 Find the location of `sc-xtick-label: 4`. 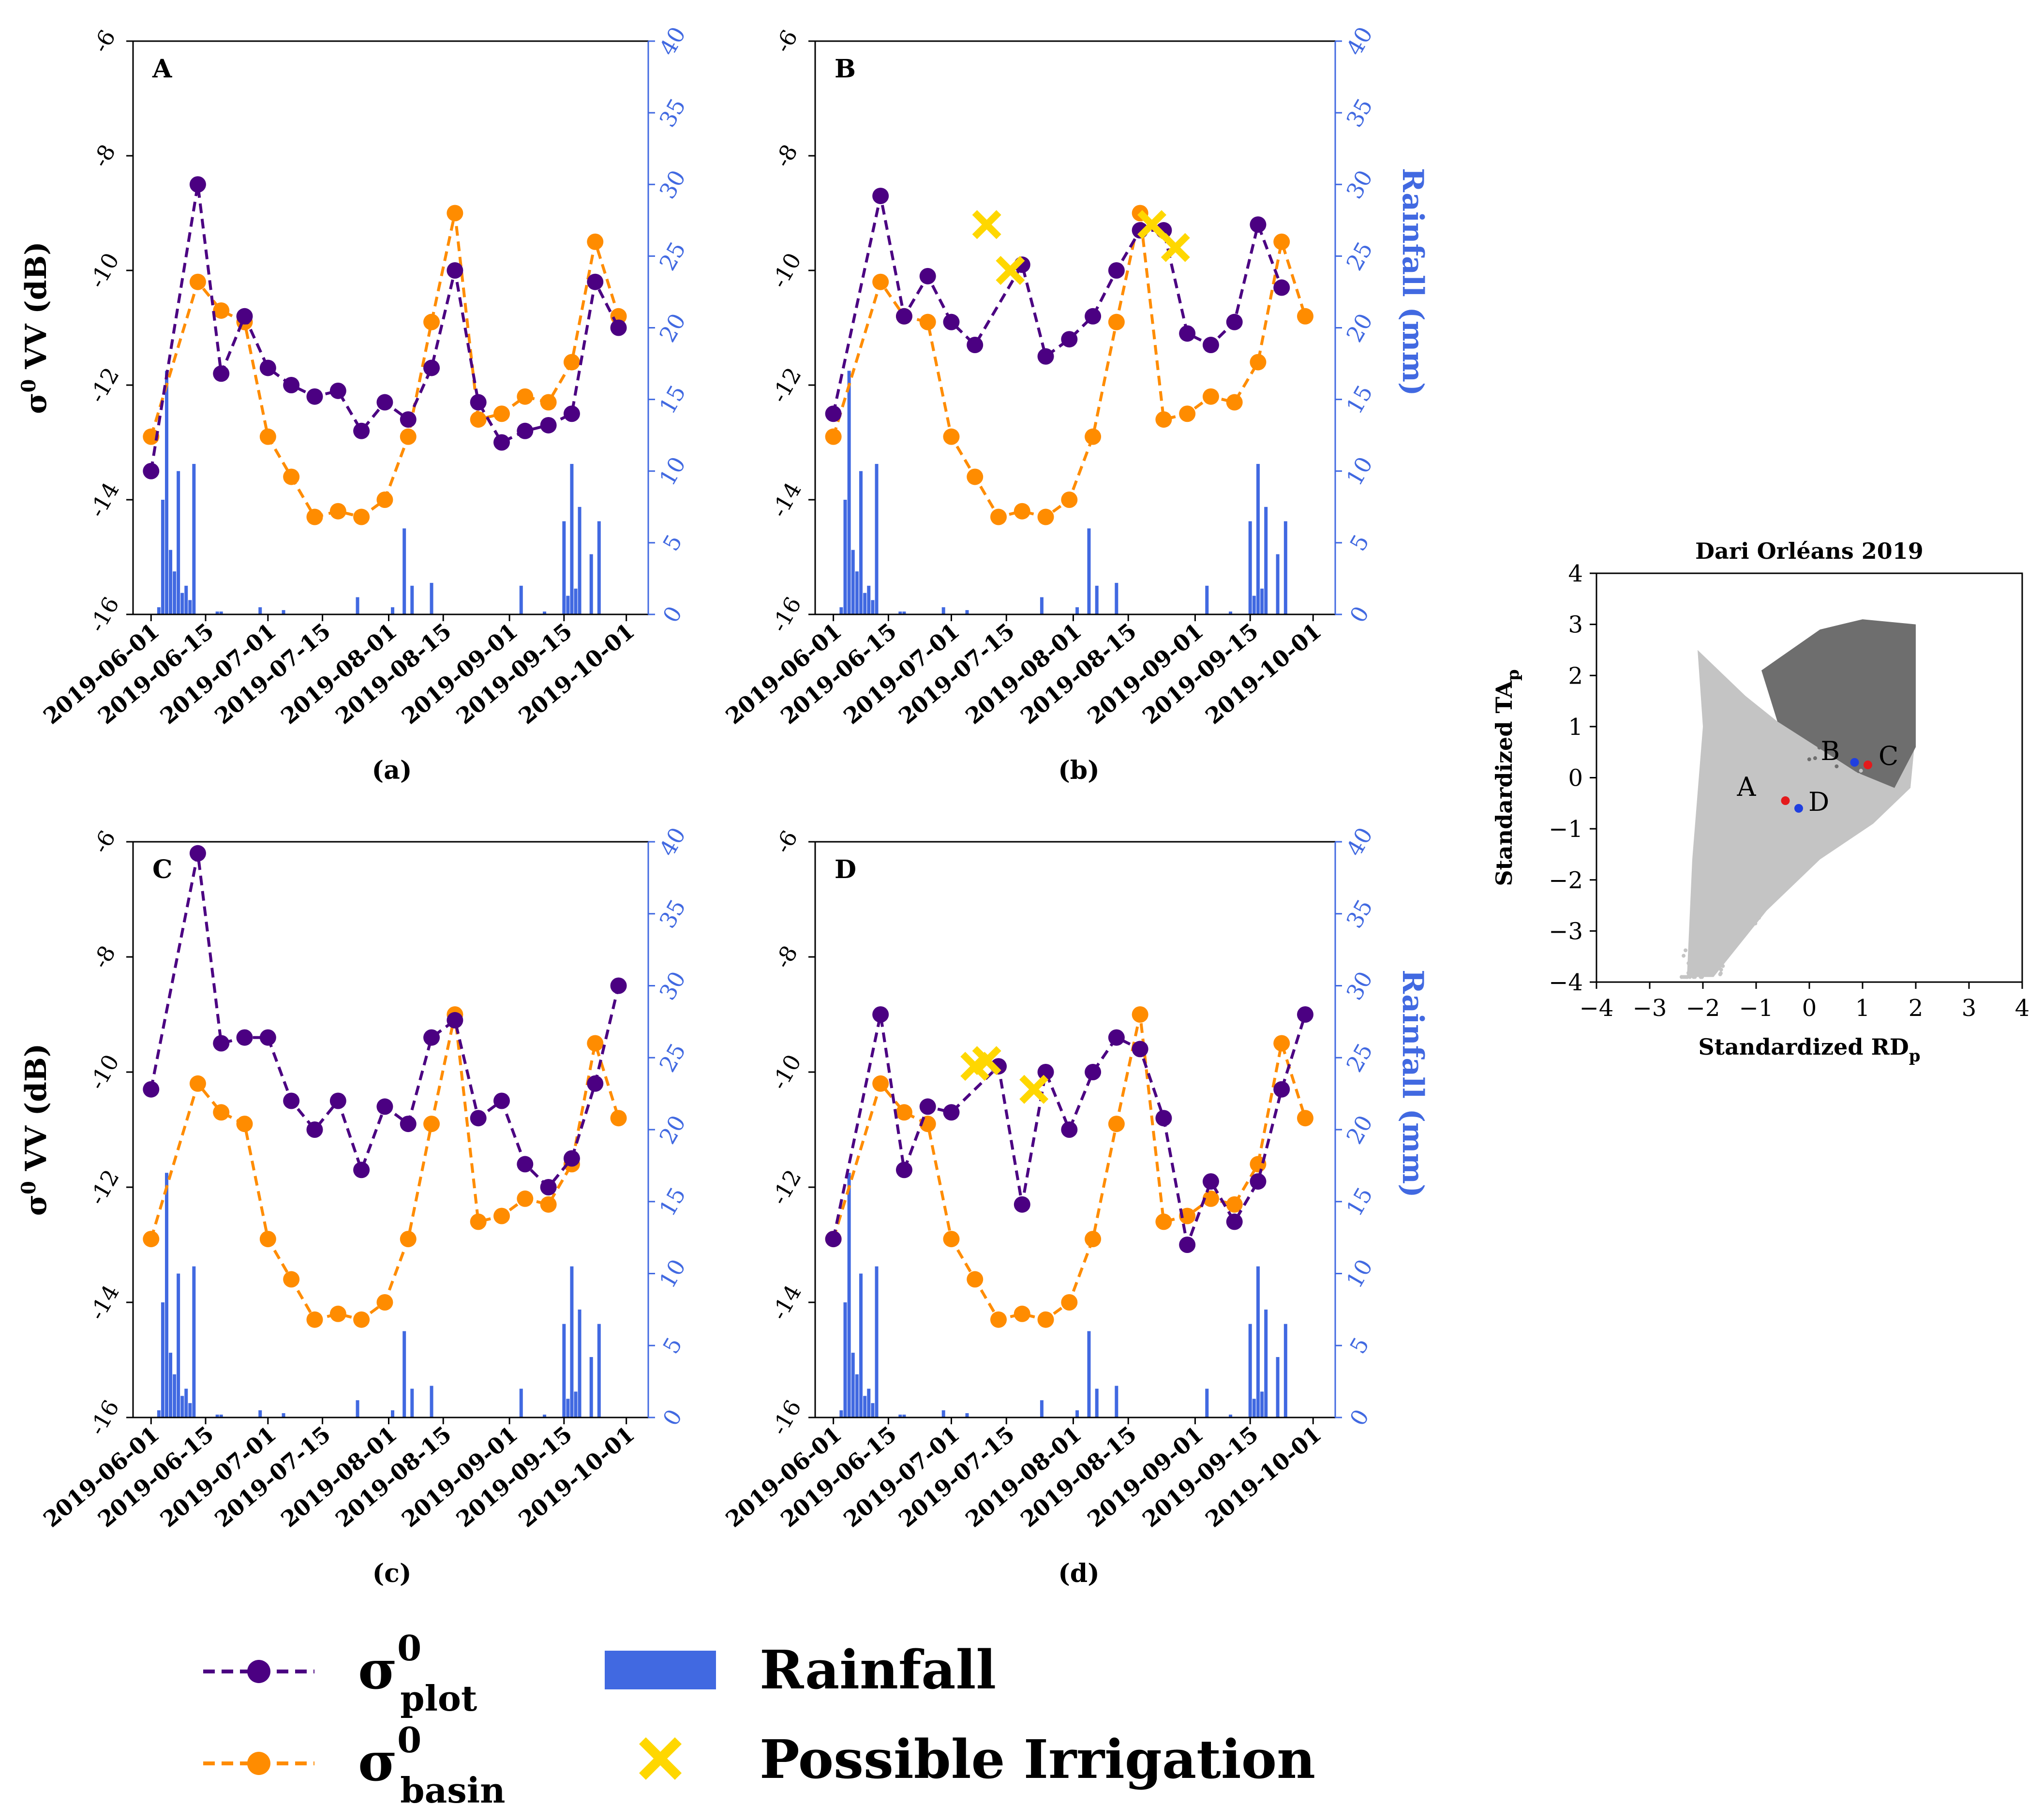

sc-xtick-label: 4 is located at coordinates (2022, 1009).